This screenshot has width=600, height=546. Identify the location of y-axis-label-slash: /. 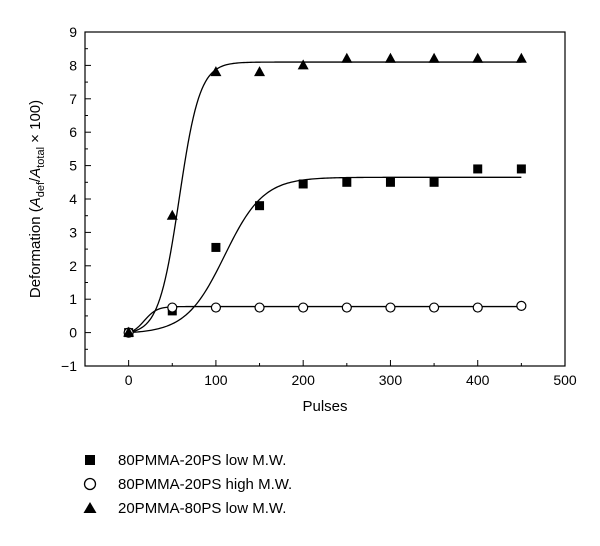
(35, 179).